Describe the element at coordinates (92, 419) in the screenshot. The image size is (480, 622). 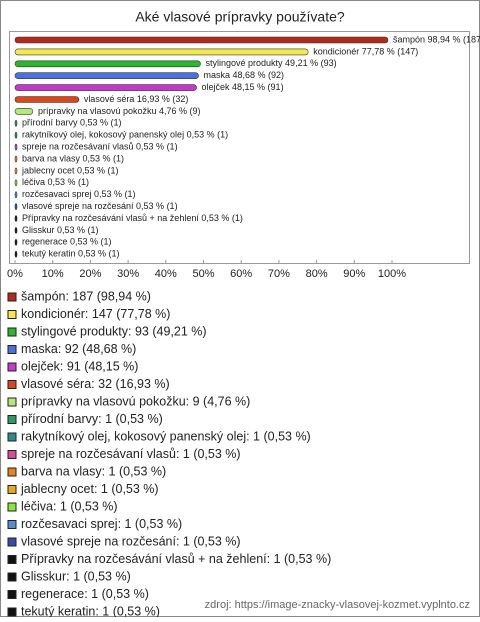
I see `legend-label: přírodní barvy: 1 (0,53 %)` at that location.